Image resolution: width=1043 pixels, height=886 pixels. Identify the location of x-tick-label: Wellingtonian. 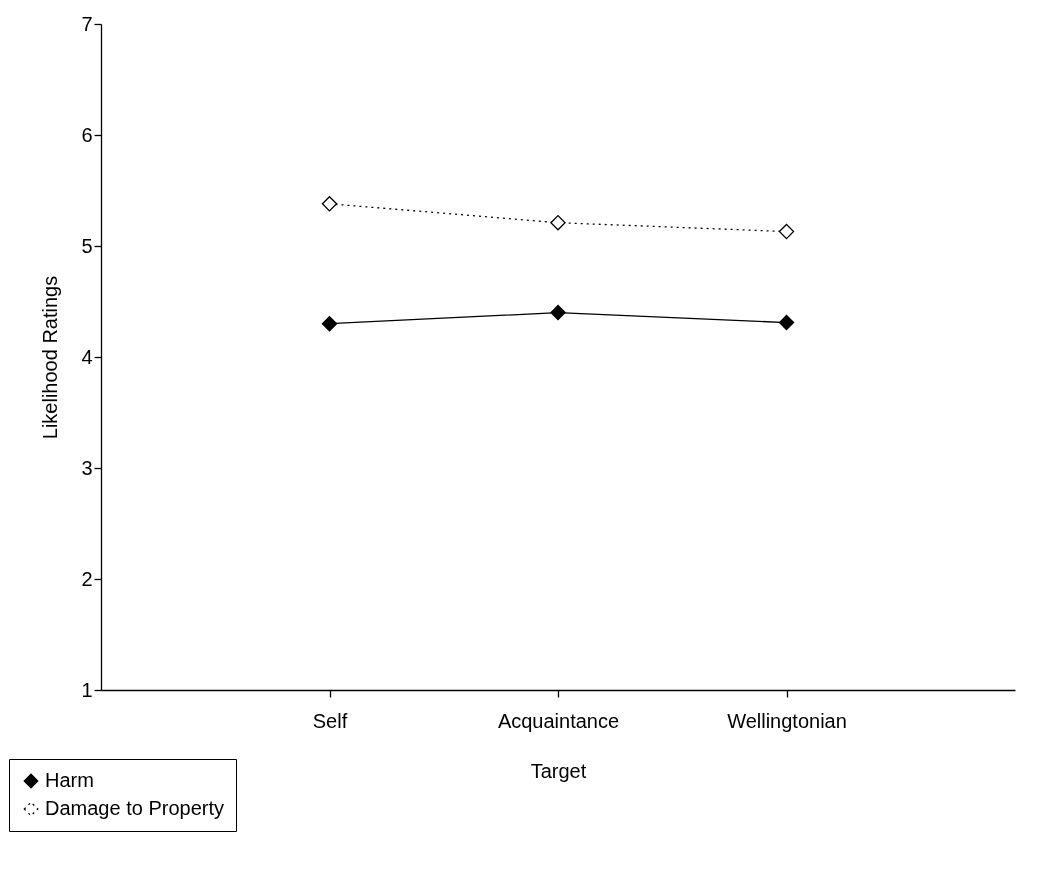
(787, 720).